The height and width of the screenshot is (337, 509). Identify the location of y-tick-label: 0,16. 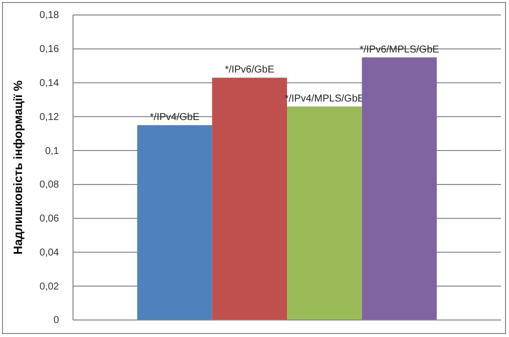
(50, 50).